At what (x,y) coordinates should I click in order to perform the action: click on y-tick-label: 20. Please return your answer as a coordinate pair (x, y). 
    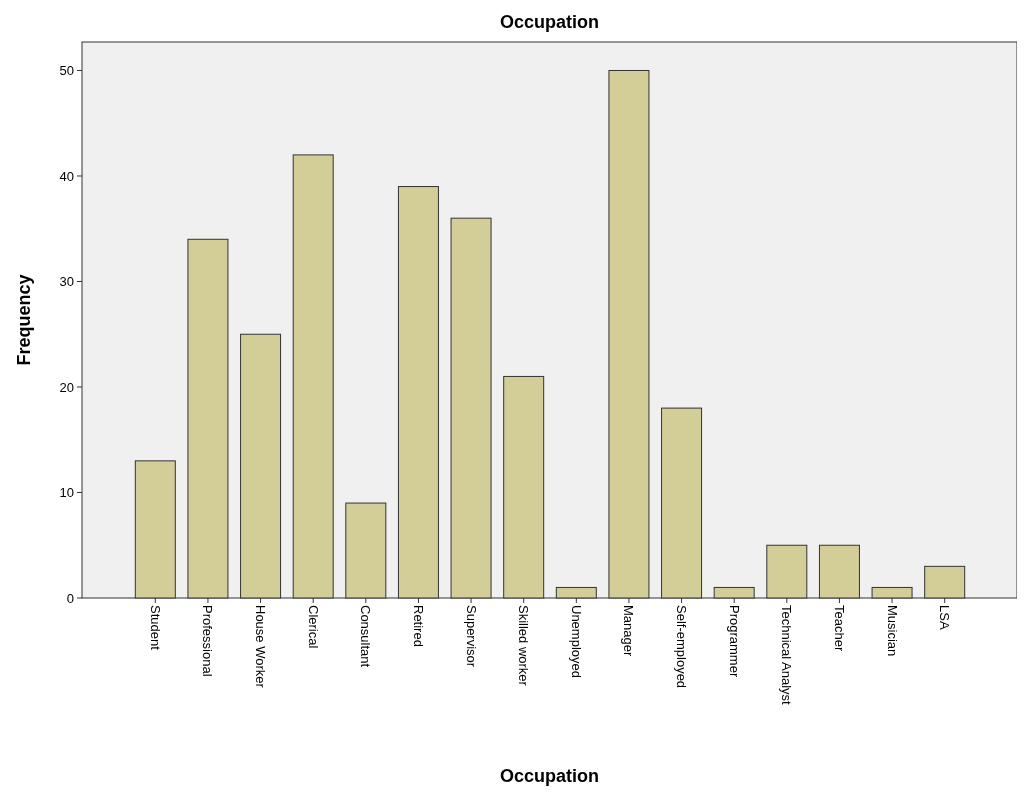
    Looking at the image, I should click on (66, 387).